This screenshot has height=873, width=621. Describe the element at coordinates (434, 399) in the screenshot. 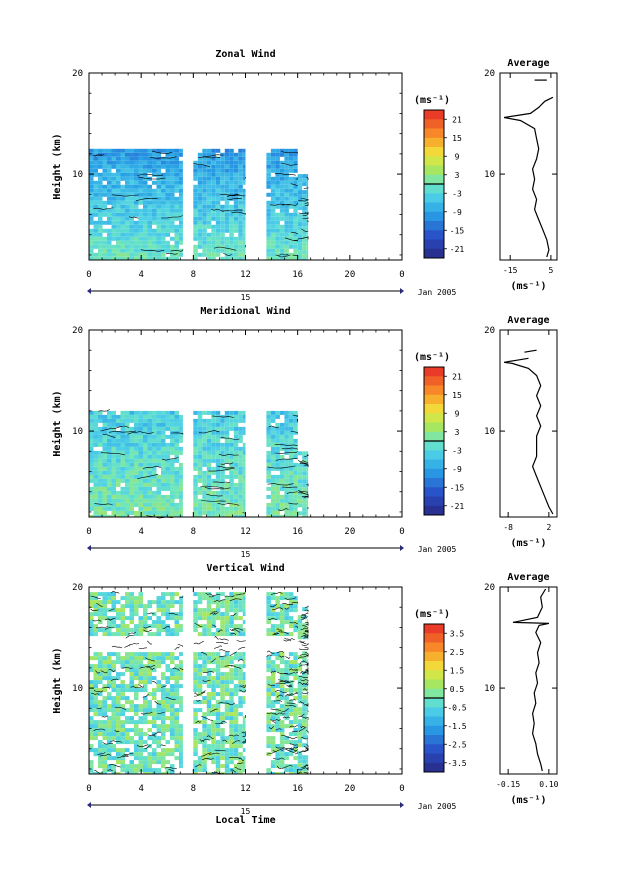

I see `colorbar-swatch` at that location.